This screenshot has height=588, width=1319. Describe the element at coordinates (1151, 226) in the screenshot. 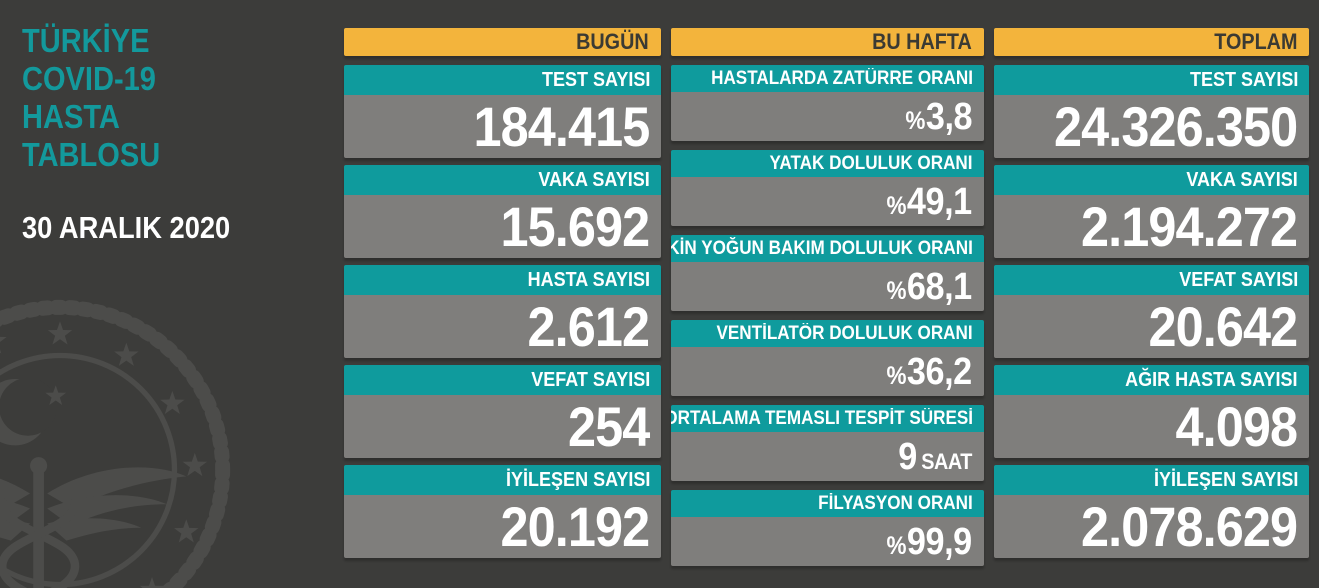

I see `stat-value: 2.194.272` at that location.